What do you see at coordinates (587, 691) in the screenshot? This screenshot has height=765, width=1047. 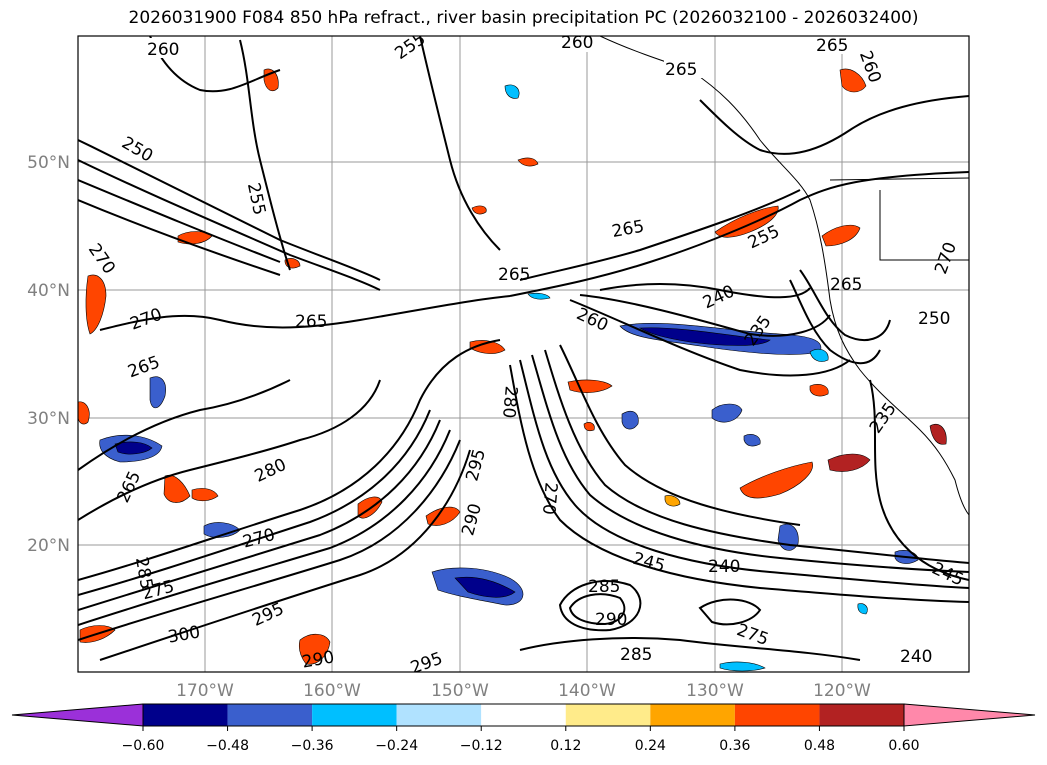 I see `lon-label: 140°W` at bounding box center [587, 691].